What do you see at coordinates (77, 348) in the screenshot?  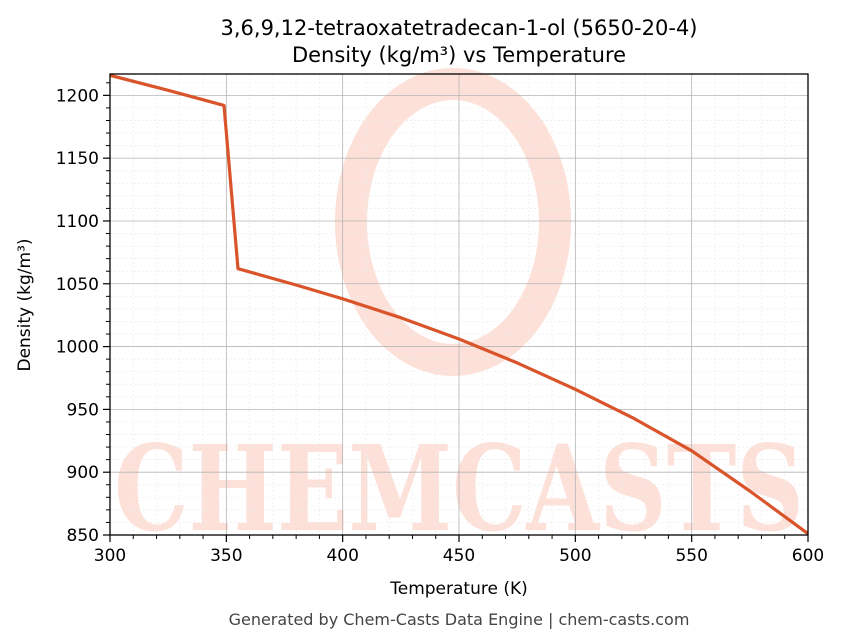 I see `y-tick-label: 1000` at bounding box center [77, 348].